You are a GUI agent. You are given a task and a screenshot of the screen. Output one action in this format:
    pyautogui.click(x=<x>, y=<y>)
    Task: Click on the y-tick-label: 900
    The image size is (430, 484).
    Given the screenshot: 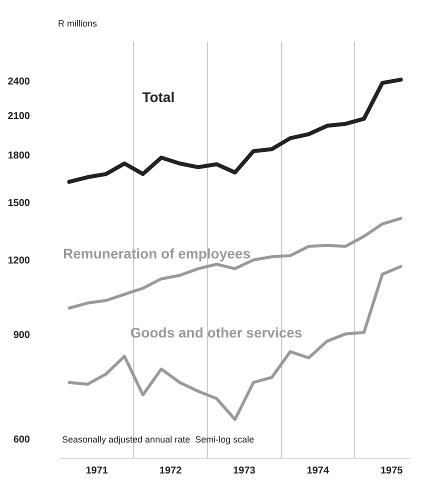 What is the action you would take?
    pyautogui.click(x=21, y=335)
    